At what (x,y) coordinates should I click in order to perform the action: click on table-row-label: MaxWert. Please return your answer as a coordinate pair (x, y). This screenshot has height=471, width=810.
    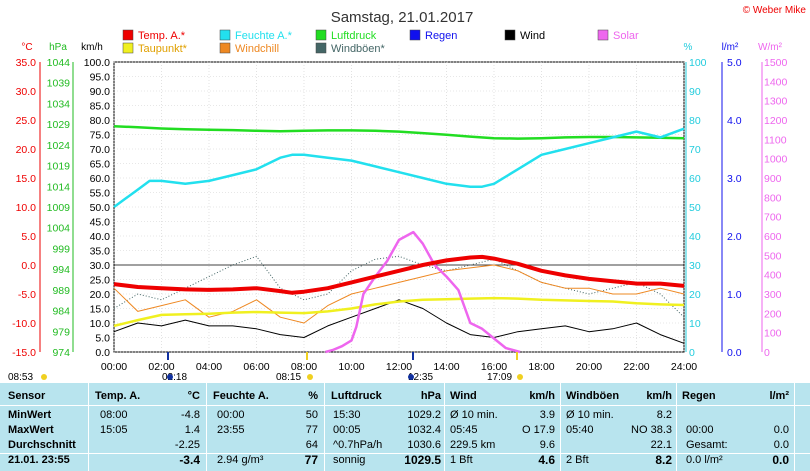
    Looking at the image, I should click on (31, 430).